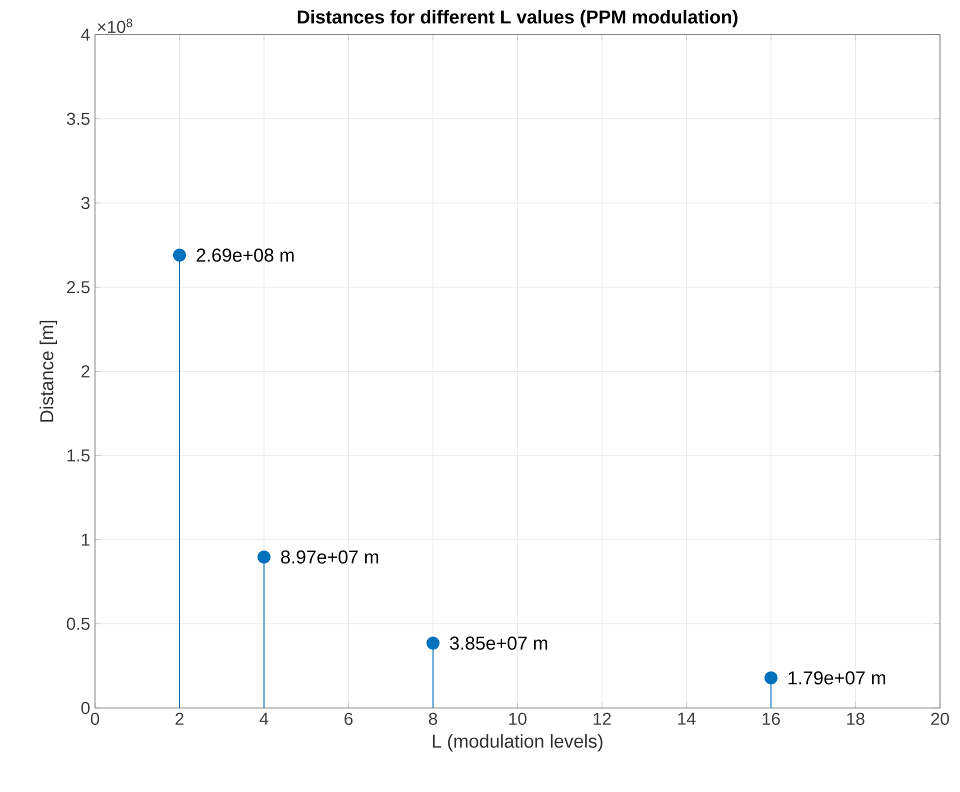 The width and height of the screenshot is (960, 792). What do you see at coordinates (86, 371) in the screenshot?
I see `y-tick-label: 2` at bounding box center [86, 371].